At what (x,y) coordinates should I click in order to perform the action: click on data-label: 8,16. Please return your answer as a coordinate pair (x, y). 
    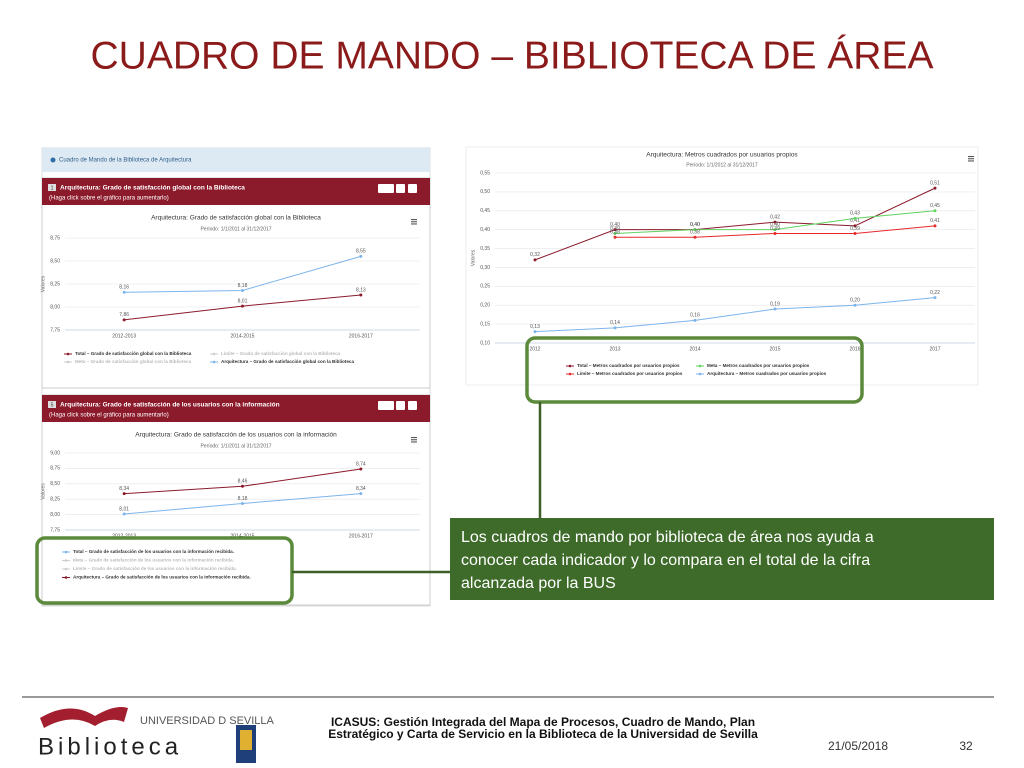
    Looking at the image, I should click on (124, 288).